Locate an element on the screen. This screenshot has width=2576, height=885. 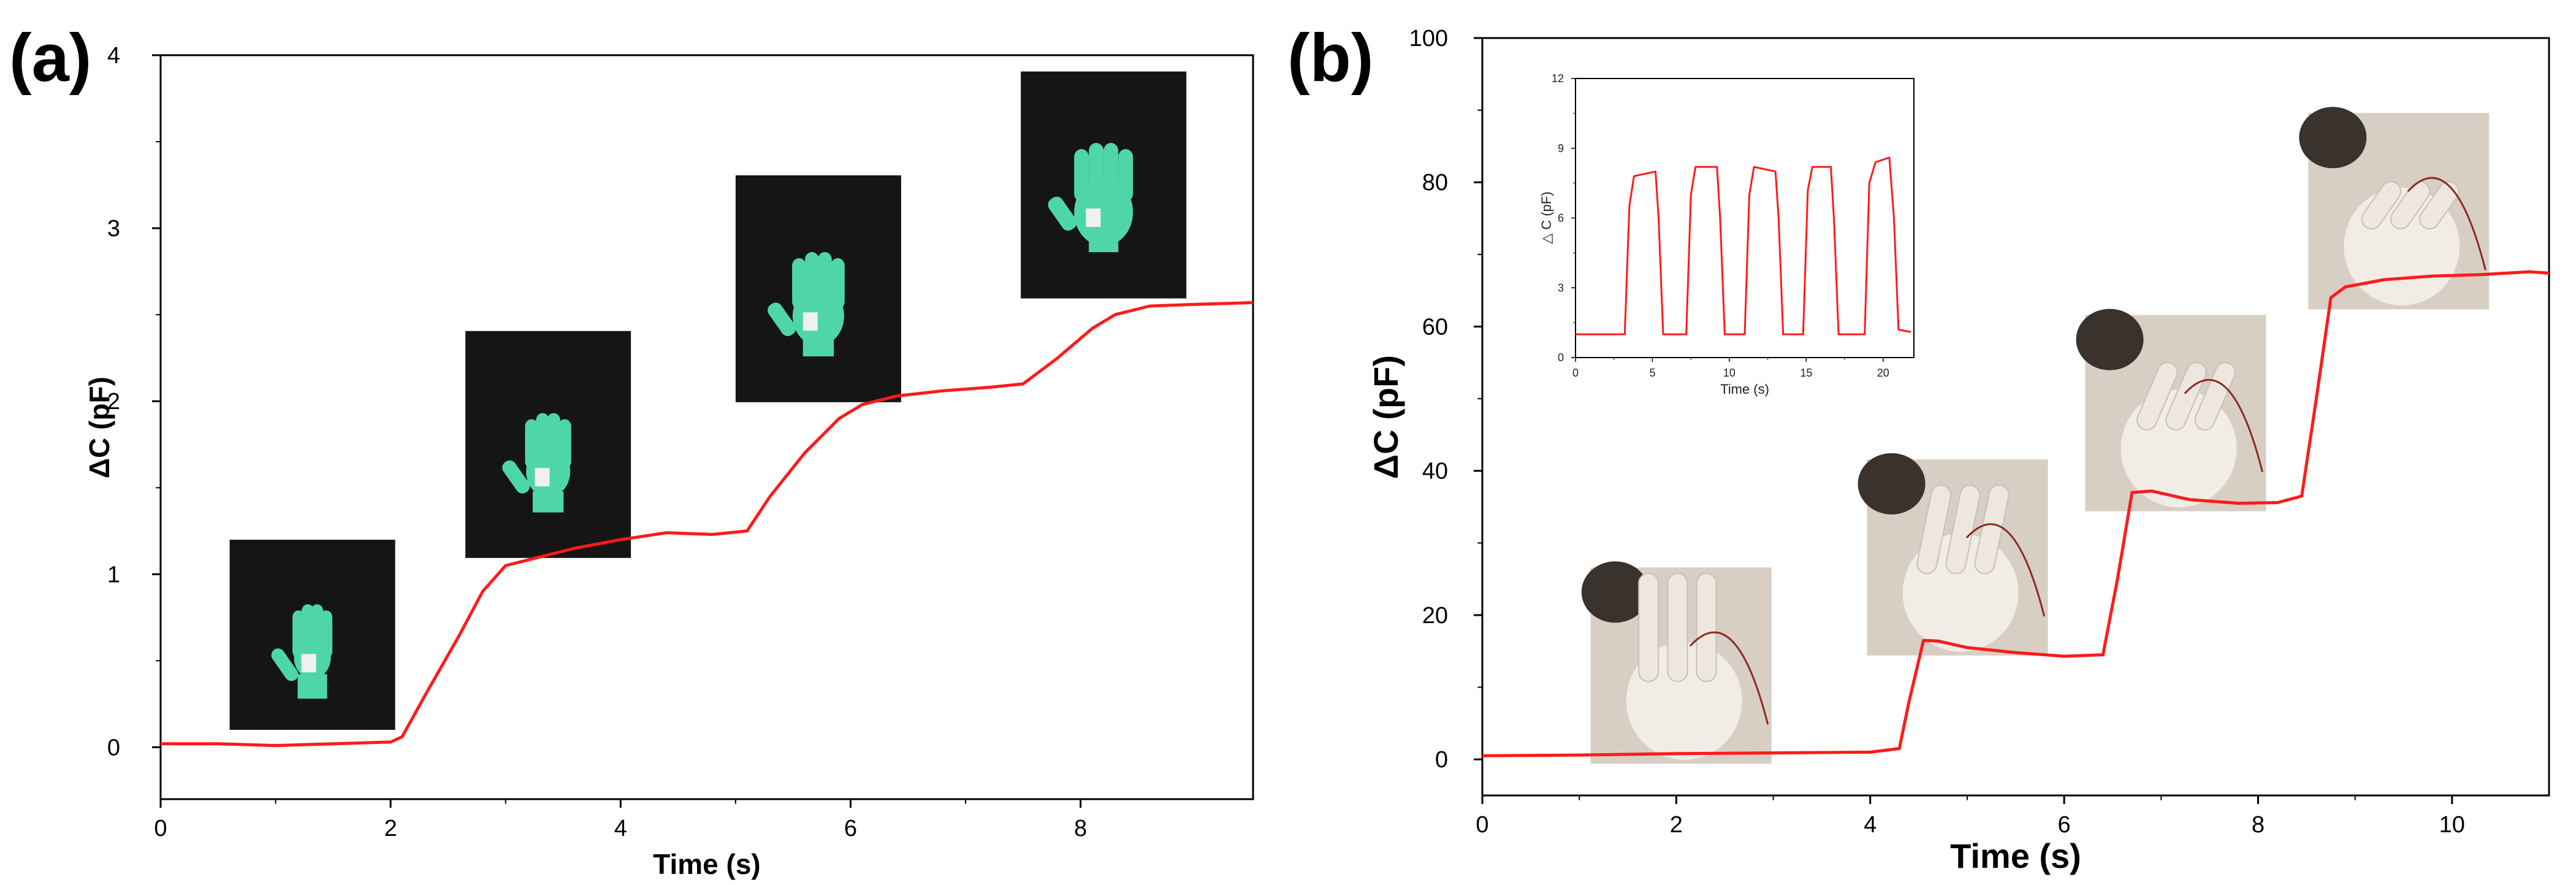
finger-photo-slight-bend is located at coordinates (1953, 554).